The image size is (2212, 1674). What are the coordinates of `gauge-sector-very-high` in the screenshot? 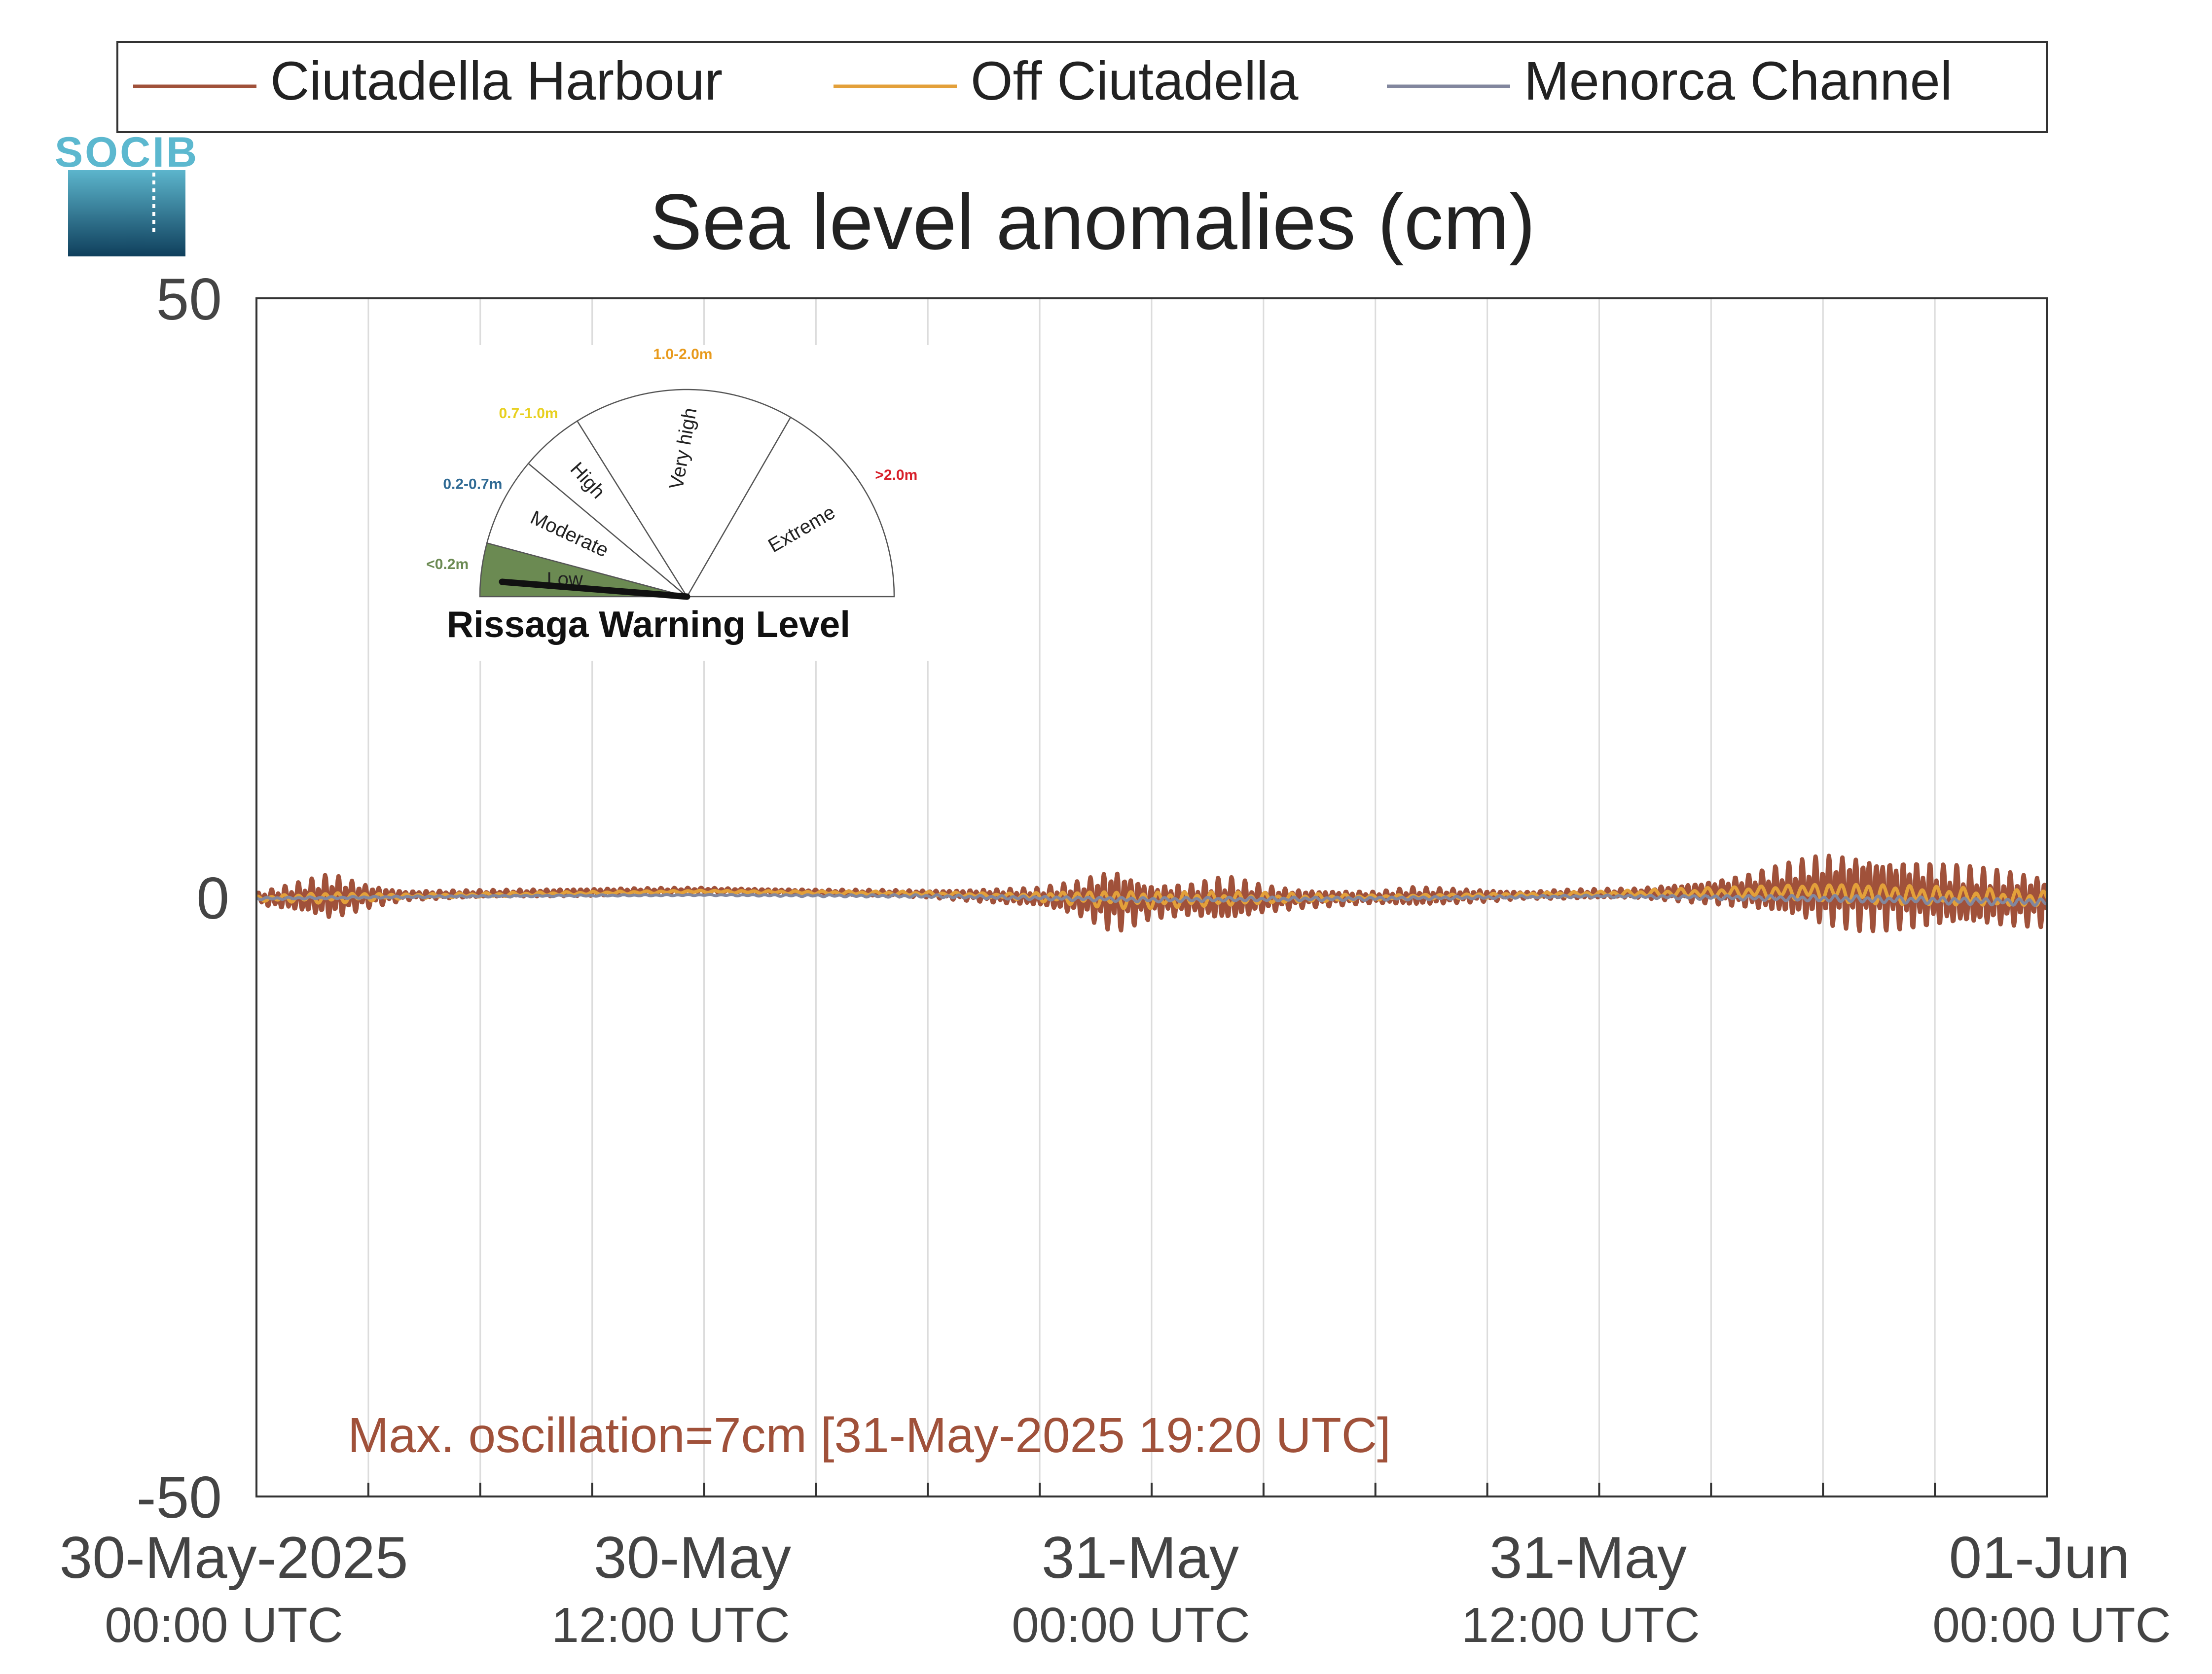 It's located at (684, 493).